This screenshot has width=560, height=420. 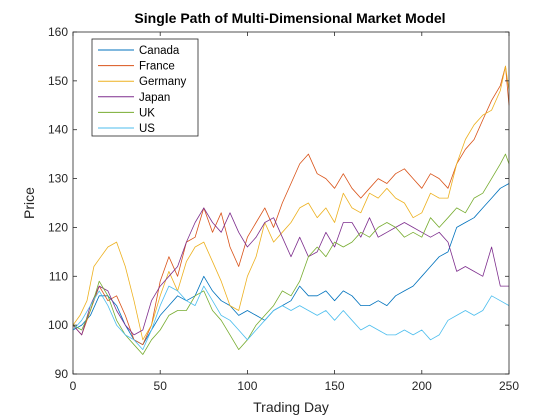 I want to click on x-tick-label: 150, so click(x=335, y=386).